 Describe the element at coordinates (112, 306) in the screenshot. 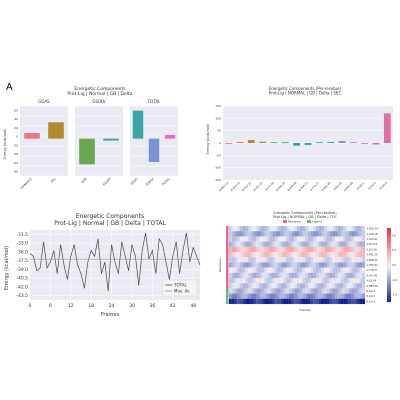

I see `x-tick-label: 24` at that location.